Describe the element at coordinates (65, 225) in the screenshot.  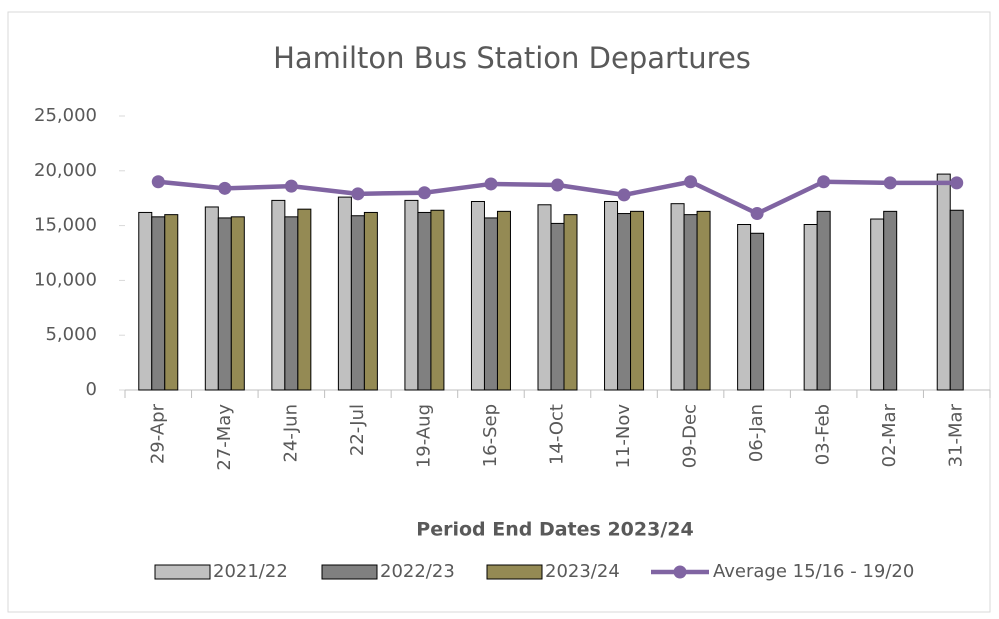
I see `y-tick-label: 15,000` at that location.